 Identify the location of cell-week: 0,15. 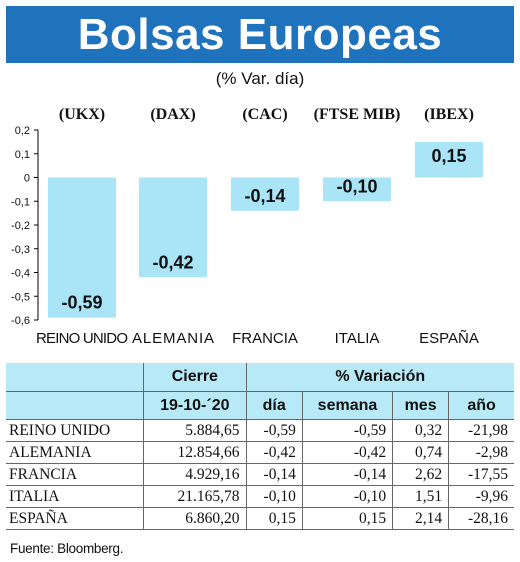
(347, 518).